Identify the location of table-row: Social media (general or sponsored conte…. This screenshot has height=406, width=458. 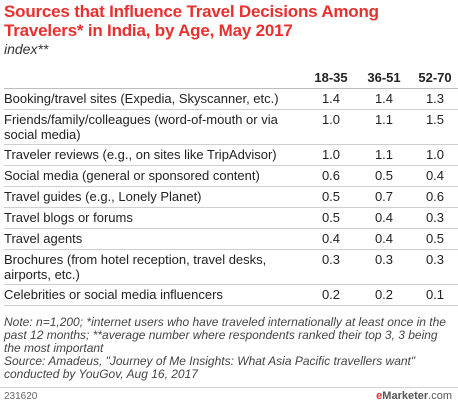
(231, 176).